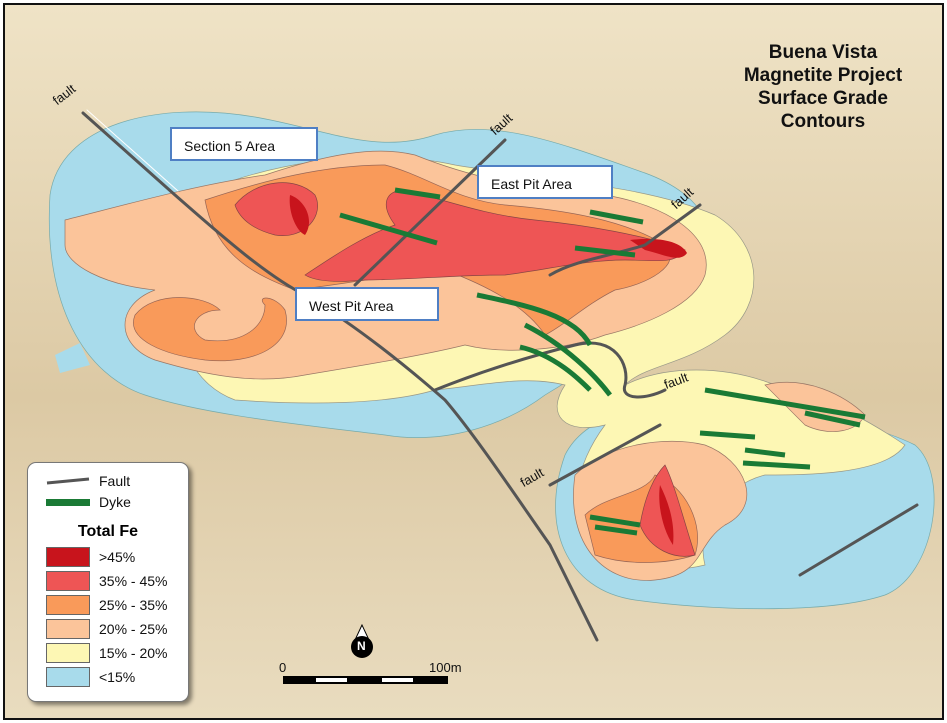 The height and width of the screenshot is (723, 947). What do you see at coordinates (133, 629) in the screenshot?
I see `legend-label: 20% - 25%` at bounding box center [133, 629].